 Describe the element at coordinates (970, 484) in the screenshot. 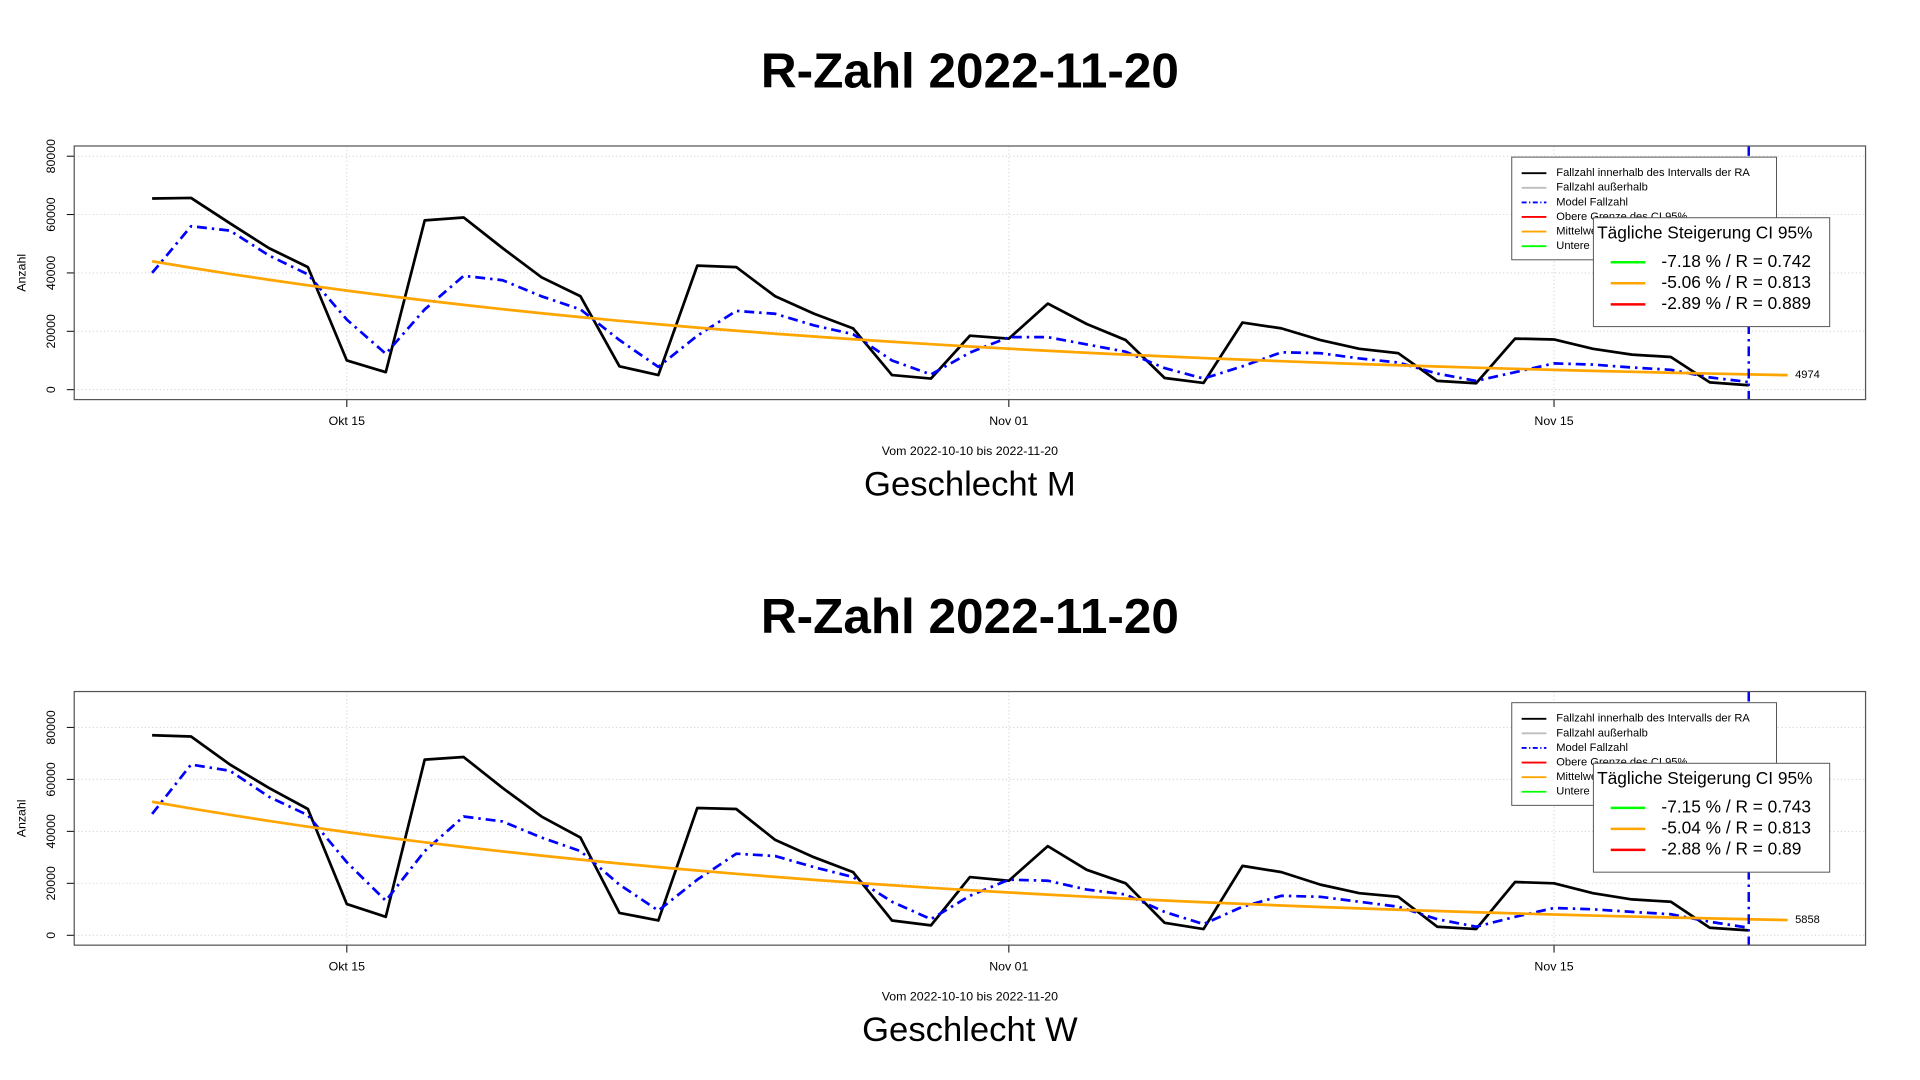

I see `chart-subtitle: Geschlecht M` at that location.